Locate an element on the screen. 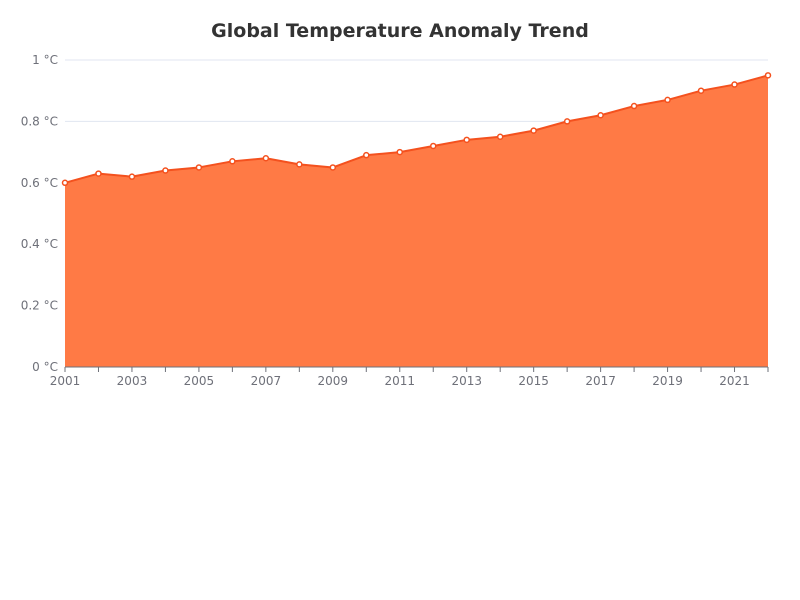 This screenshot has width=800, height=600. y-tick-label: 0.6 °C is located at coordinates (39, 183).